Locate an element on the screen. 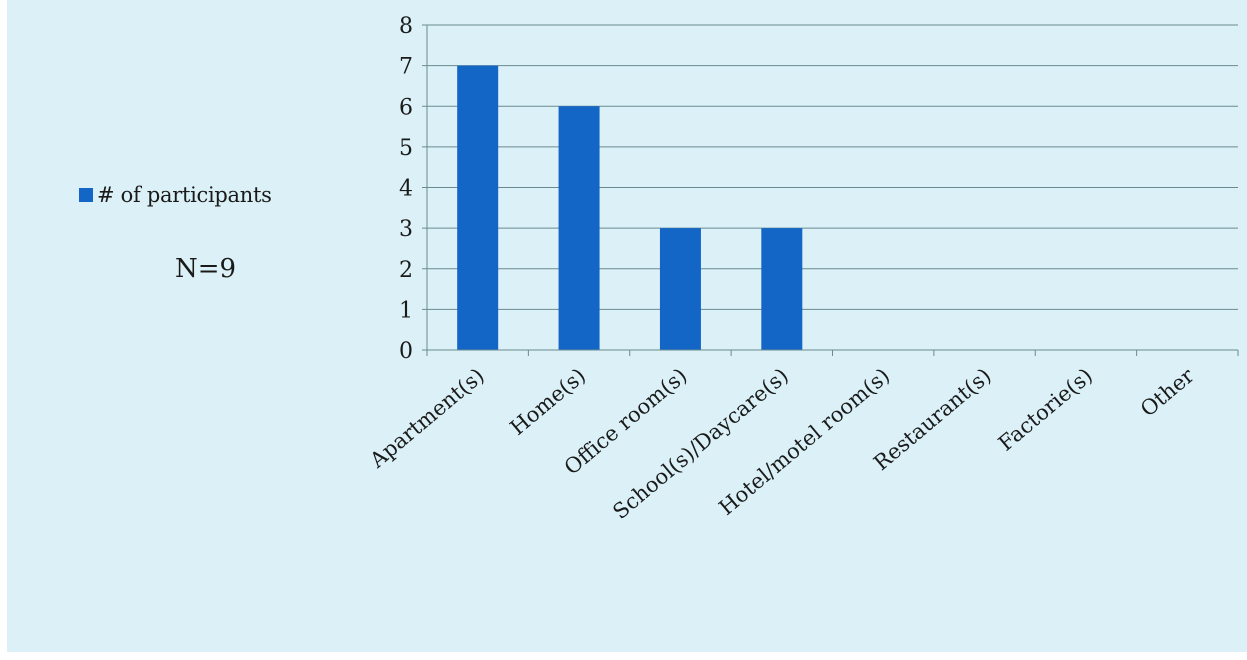  y-tick-label: 7 is located at coordinates (406, 67).